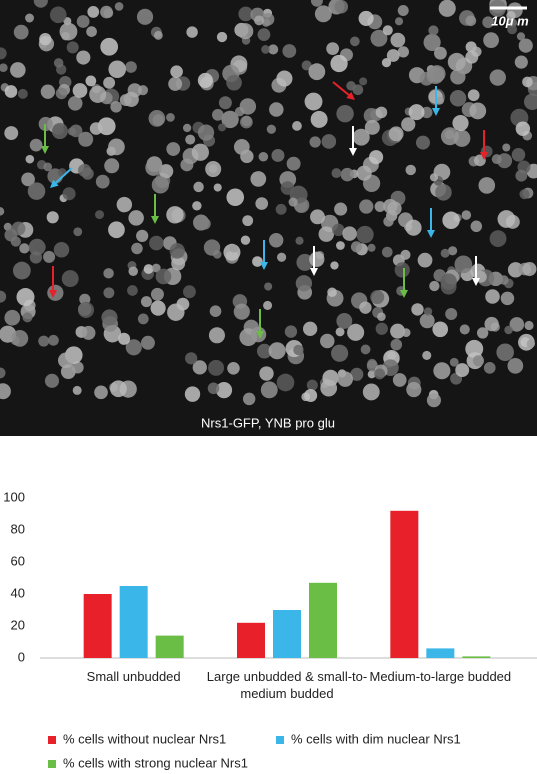 This screenshot has width=537, height=774. What do you see at coordinates (144, 738) in the screenshot?
I see `legend-label: % cells without nuclear Nrs1` at bounding box center [144, 738].